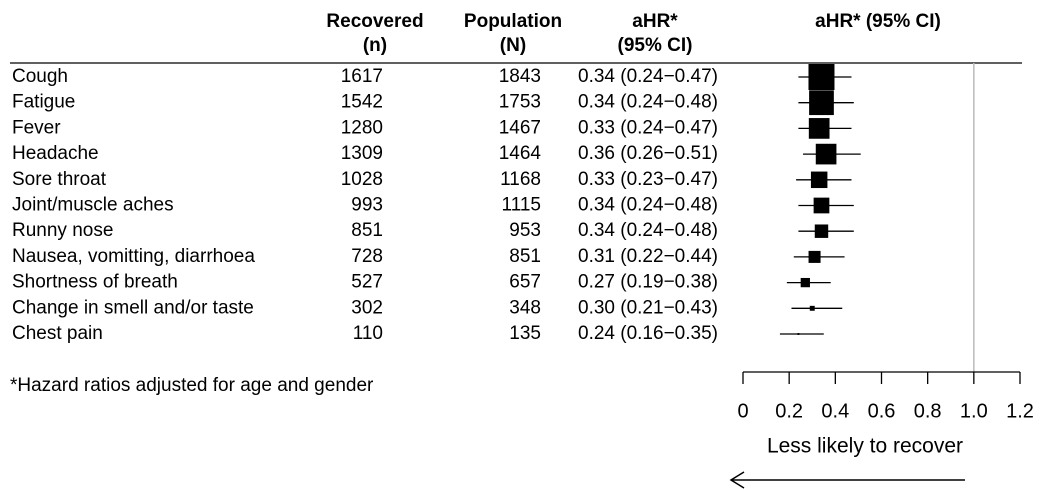 The height and width of the screenshot is (489, 1042). I want to click on x-tick-label: 0.8, so click(928, 411).